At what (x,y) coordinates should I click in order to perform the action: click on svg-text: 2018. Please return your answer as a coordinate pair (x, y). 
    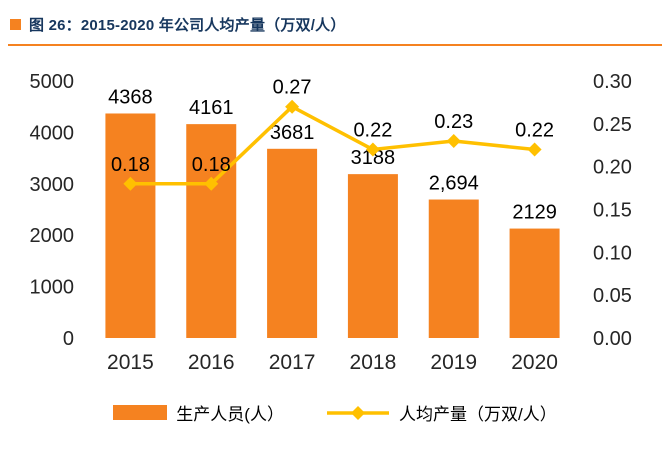
    Looking at the image, I should click on (373, 362).